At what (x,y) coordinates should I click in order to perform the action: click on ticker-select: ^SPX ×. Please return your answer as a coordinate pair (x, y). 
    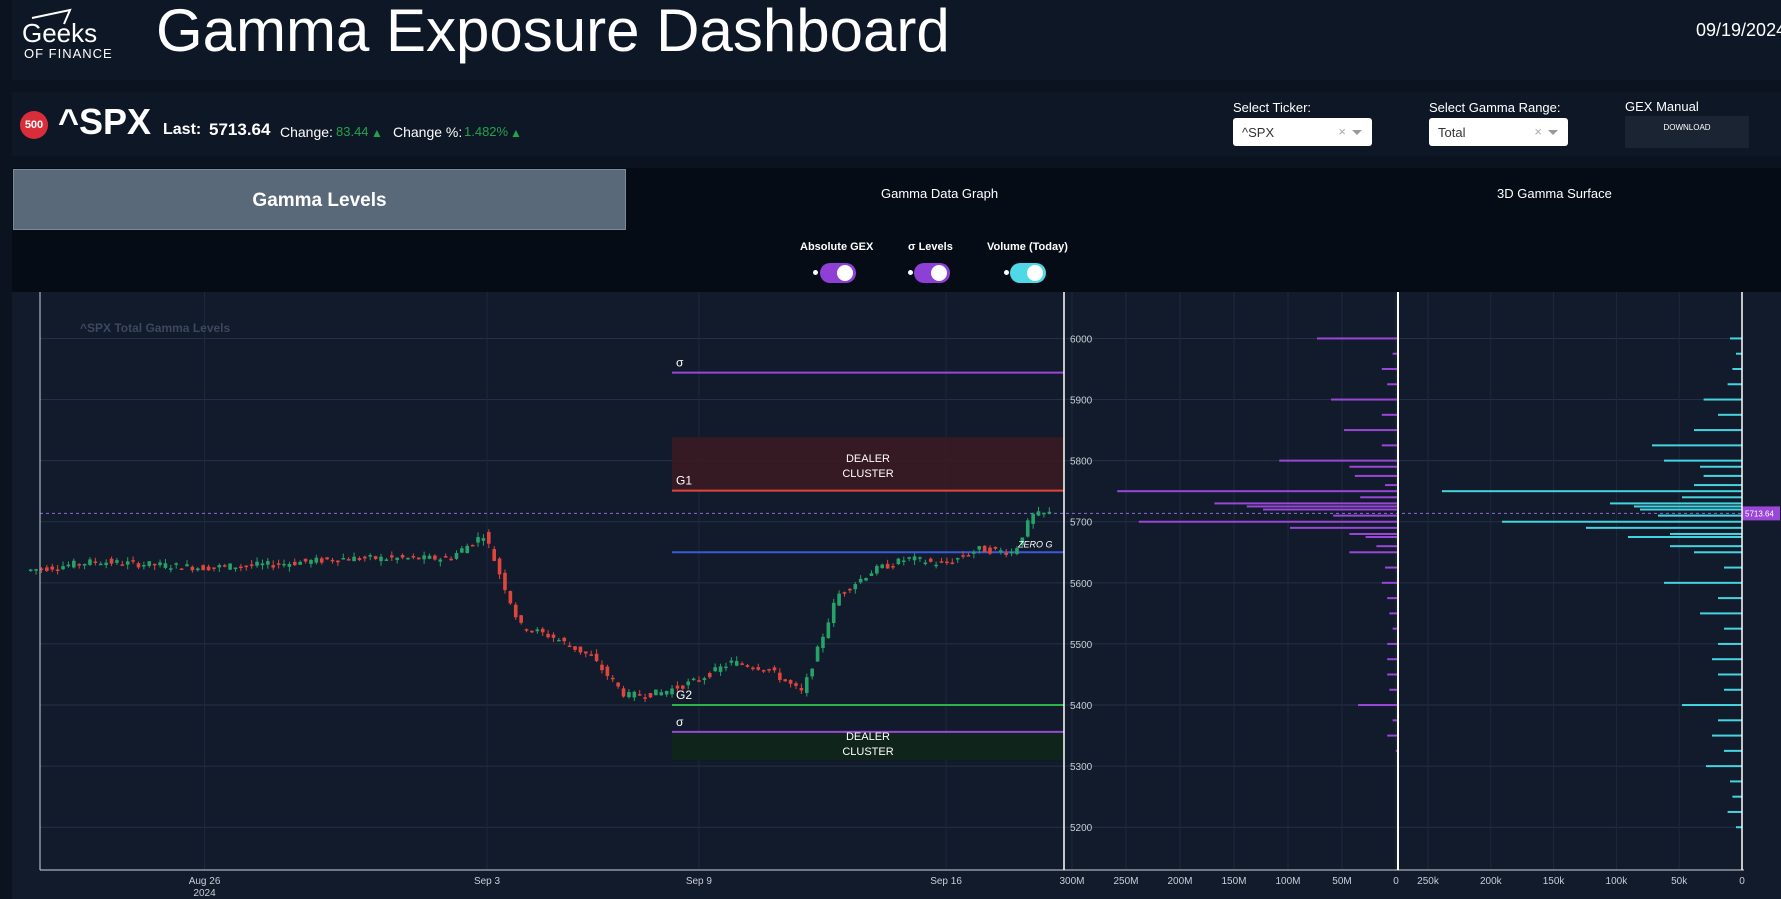
    Looking at the image, I should click on (1302, 132).